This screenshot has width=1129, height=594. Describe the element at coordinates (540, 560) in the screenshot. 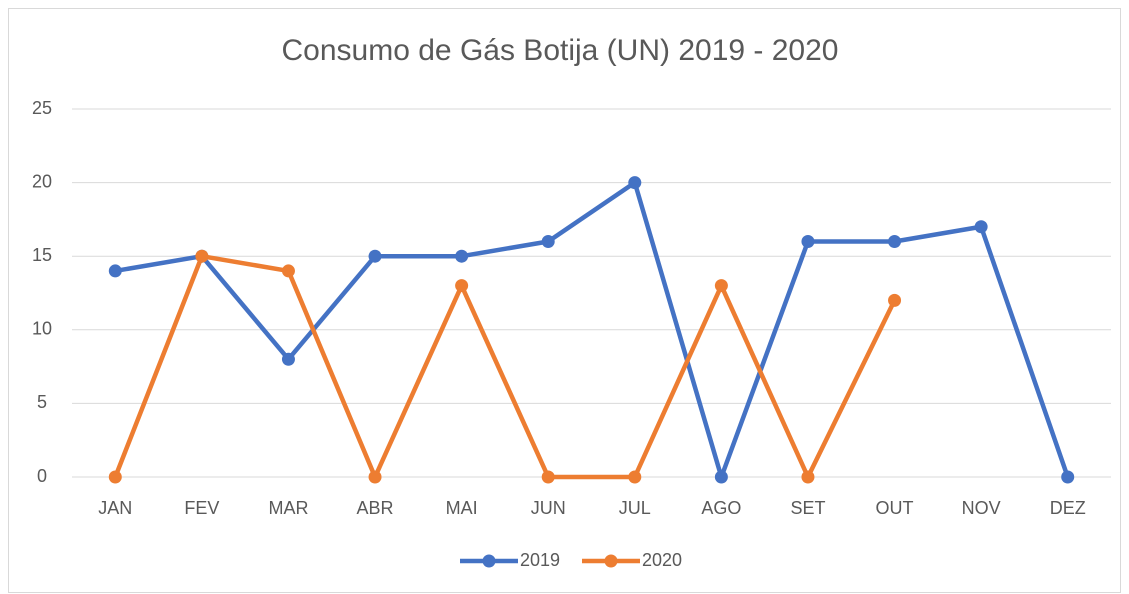

I see `legend-label: 2019` at that location.